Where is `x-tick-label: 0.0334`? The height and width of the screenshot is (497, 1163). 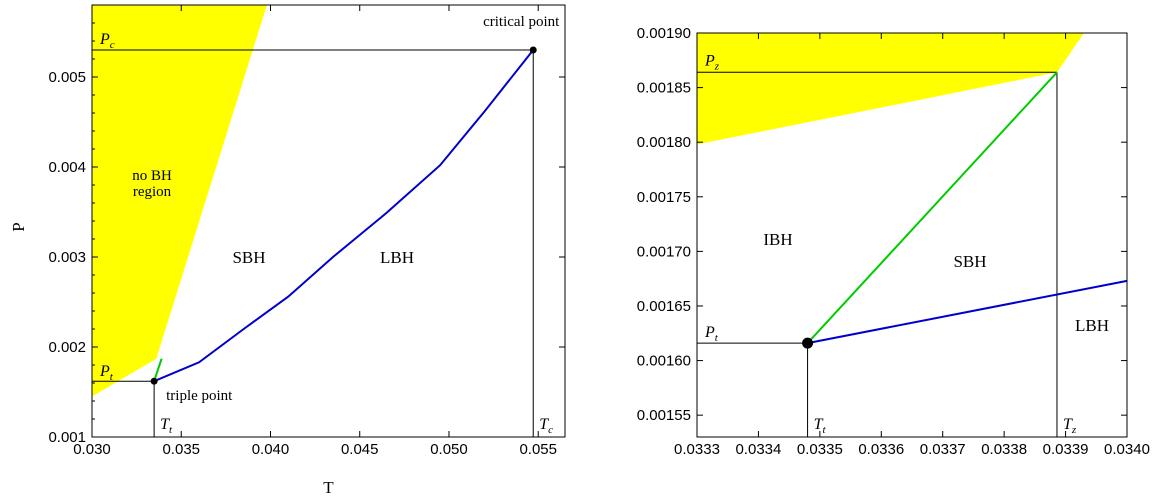
x-tick-label: 0.0334 is located at coordinates (758, 449).